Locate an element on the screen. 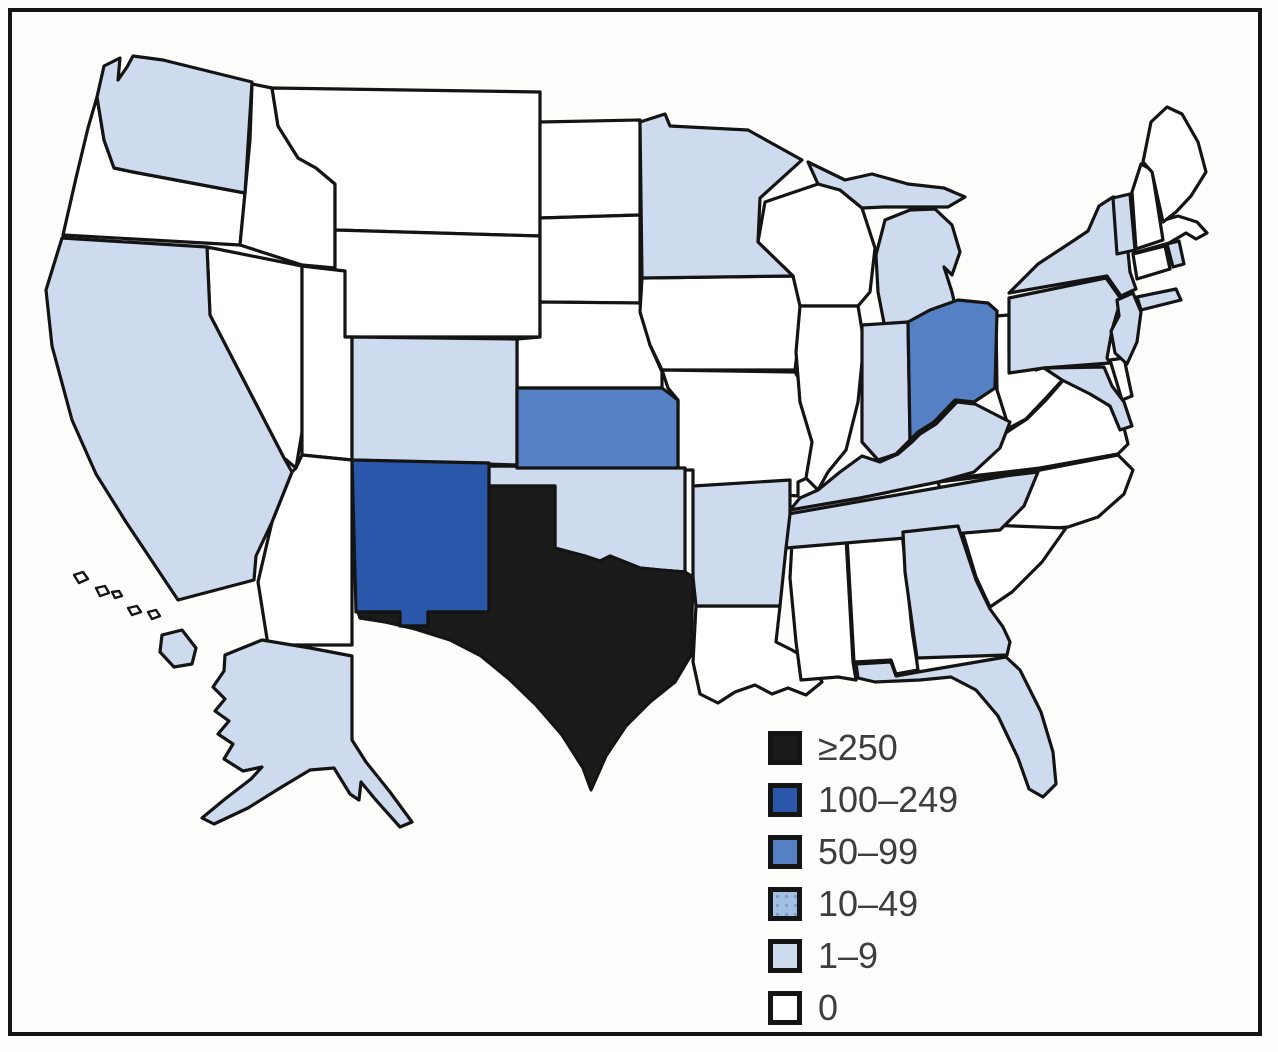 Image resolution: width=1278 pixels, height=1052 pixels. state-indiana is located at coordinates (886, 391).